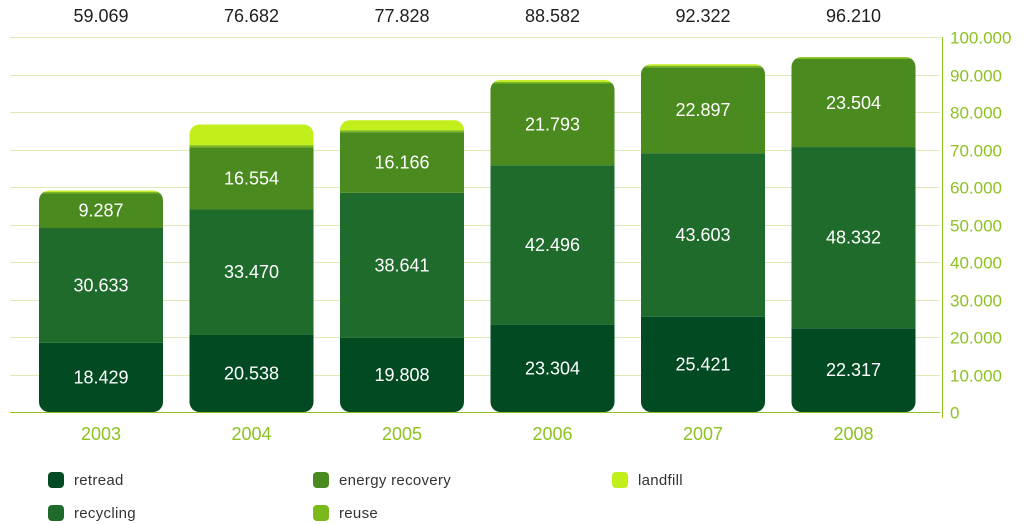 The height and width of the screenshot is (524, 1028). Describe the element at coordinates (976, 113) in the screenshot. I see `y-tick-label: 80.000` at that location.